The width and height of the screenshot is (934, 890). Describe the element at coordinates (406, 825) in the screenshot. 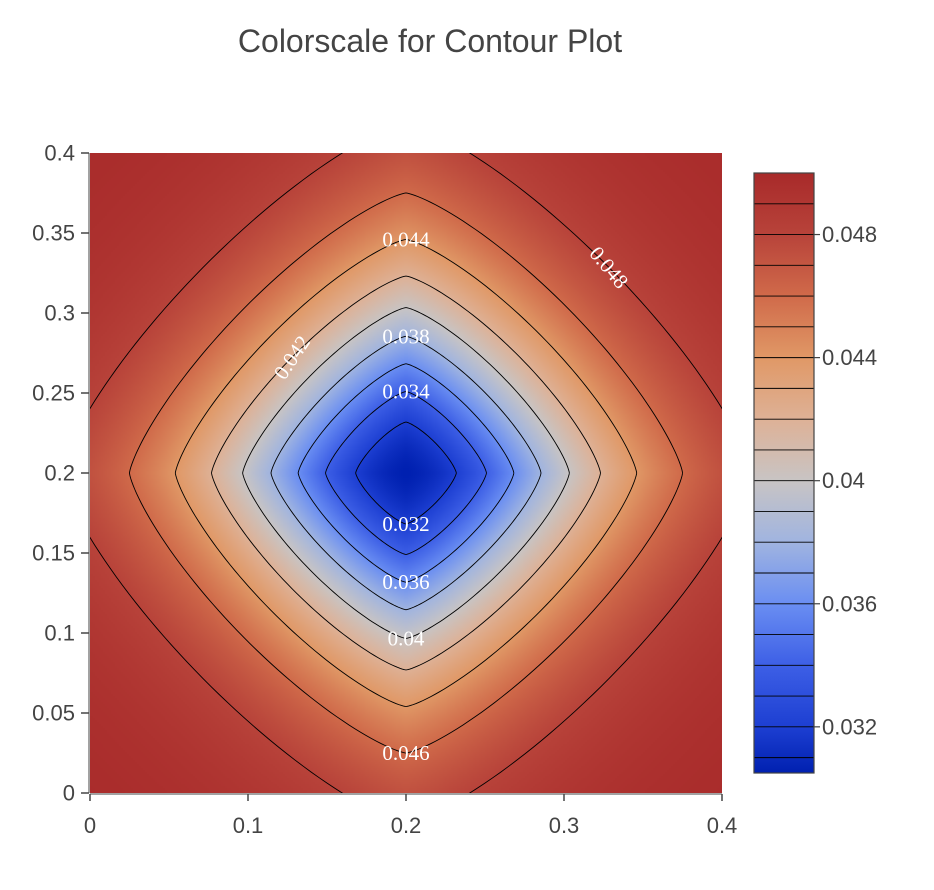

I see `x-tick-label: 0.2` at that location.